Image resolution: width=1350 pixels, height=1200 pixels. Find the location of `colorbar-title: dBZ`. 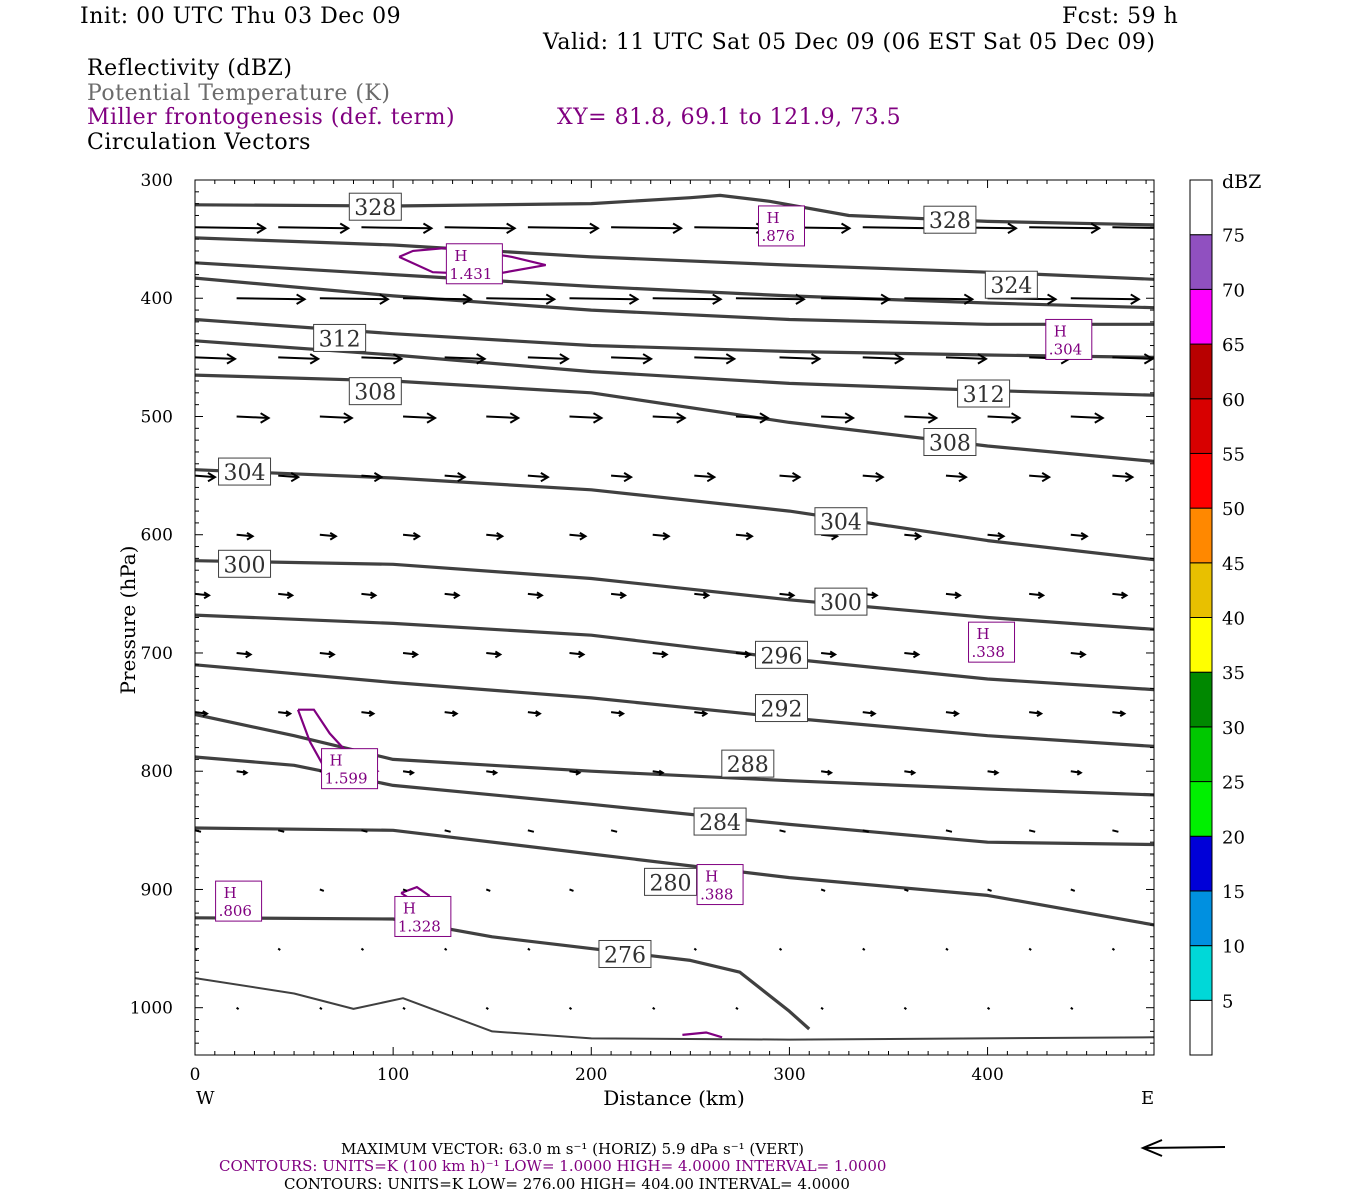

colorbar-title: dBZ is located at coordinates (1241, 182).